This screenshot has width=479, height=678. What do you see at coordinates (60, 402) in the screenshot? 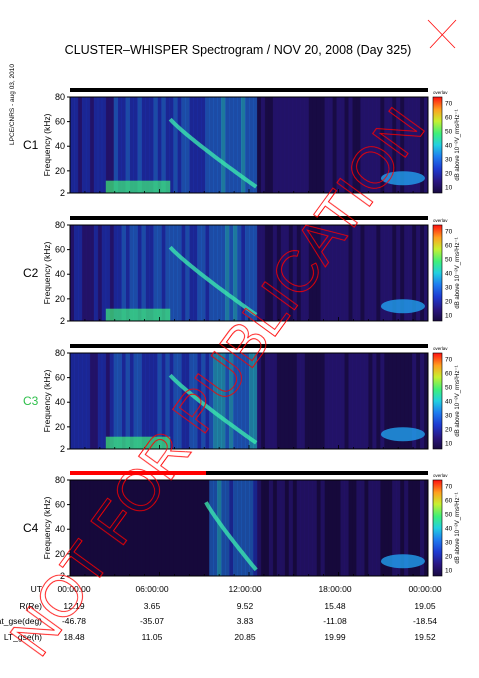
I see `y-tick-label: 40` at bounding box center [60, 402].